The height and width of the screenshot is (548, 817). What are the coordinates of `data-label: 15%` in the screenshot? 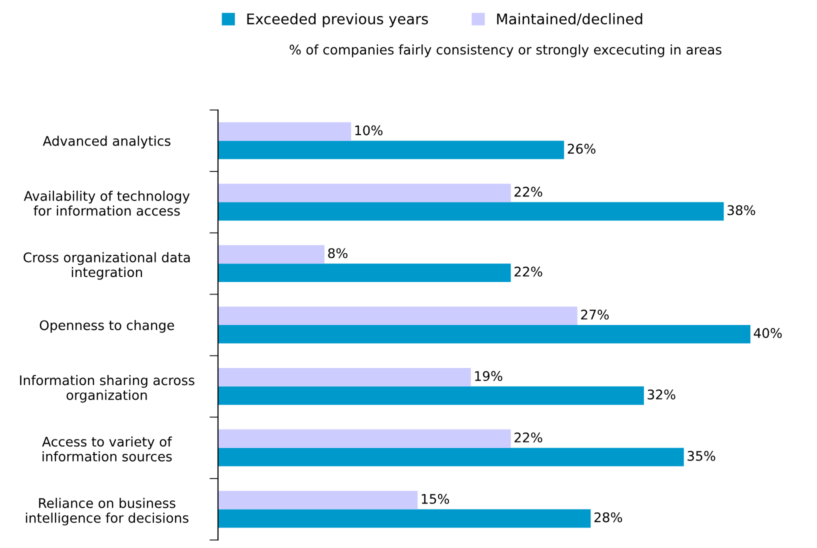 It's located at (436, 499).